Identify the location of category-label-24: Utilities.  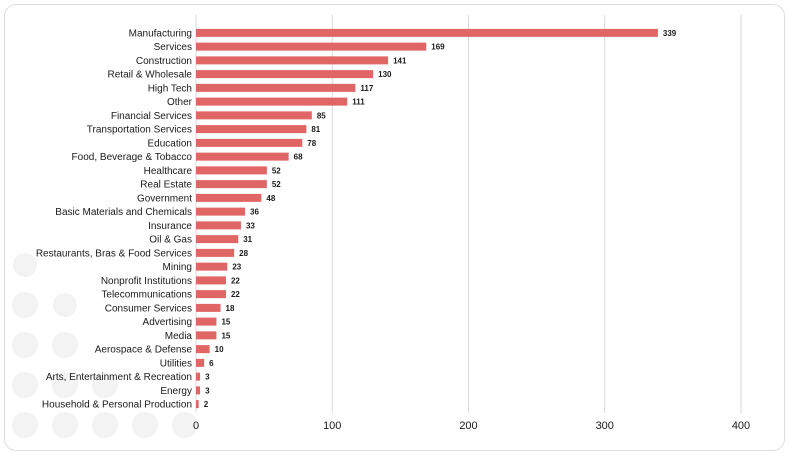
(176, 363).